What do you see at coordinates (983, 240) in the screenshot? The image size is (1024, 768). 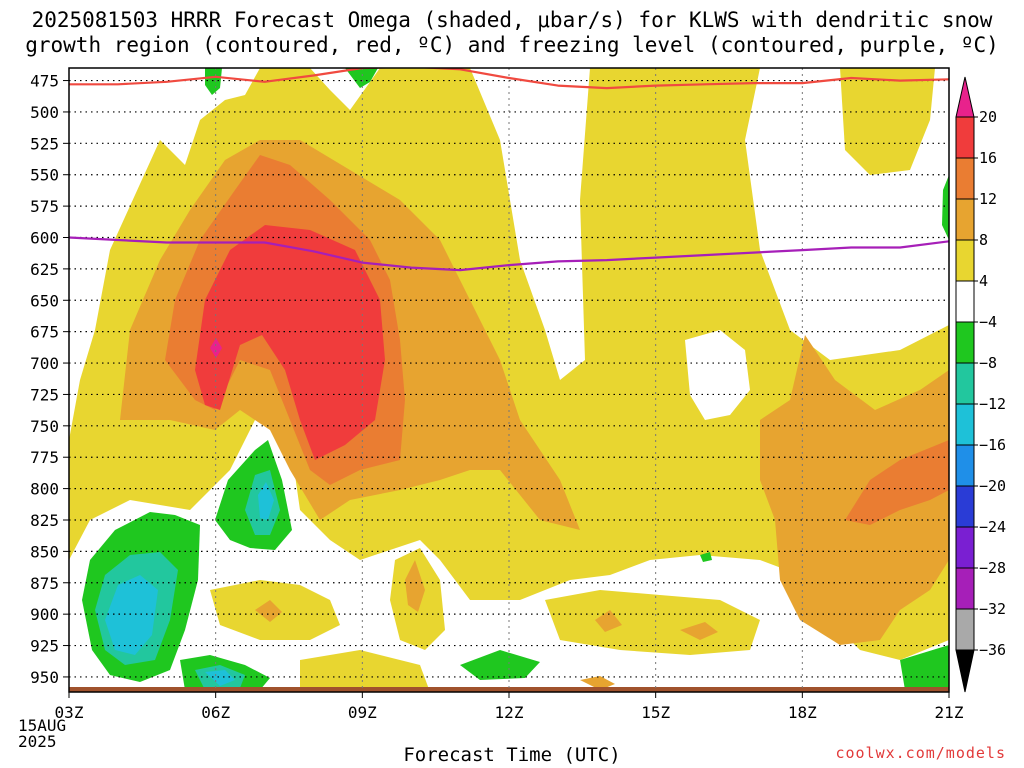 I see `colorbar-label: 8` at bounding box center [983, 240].